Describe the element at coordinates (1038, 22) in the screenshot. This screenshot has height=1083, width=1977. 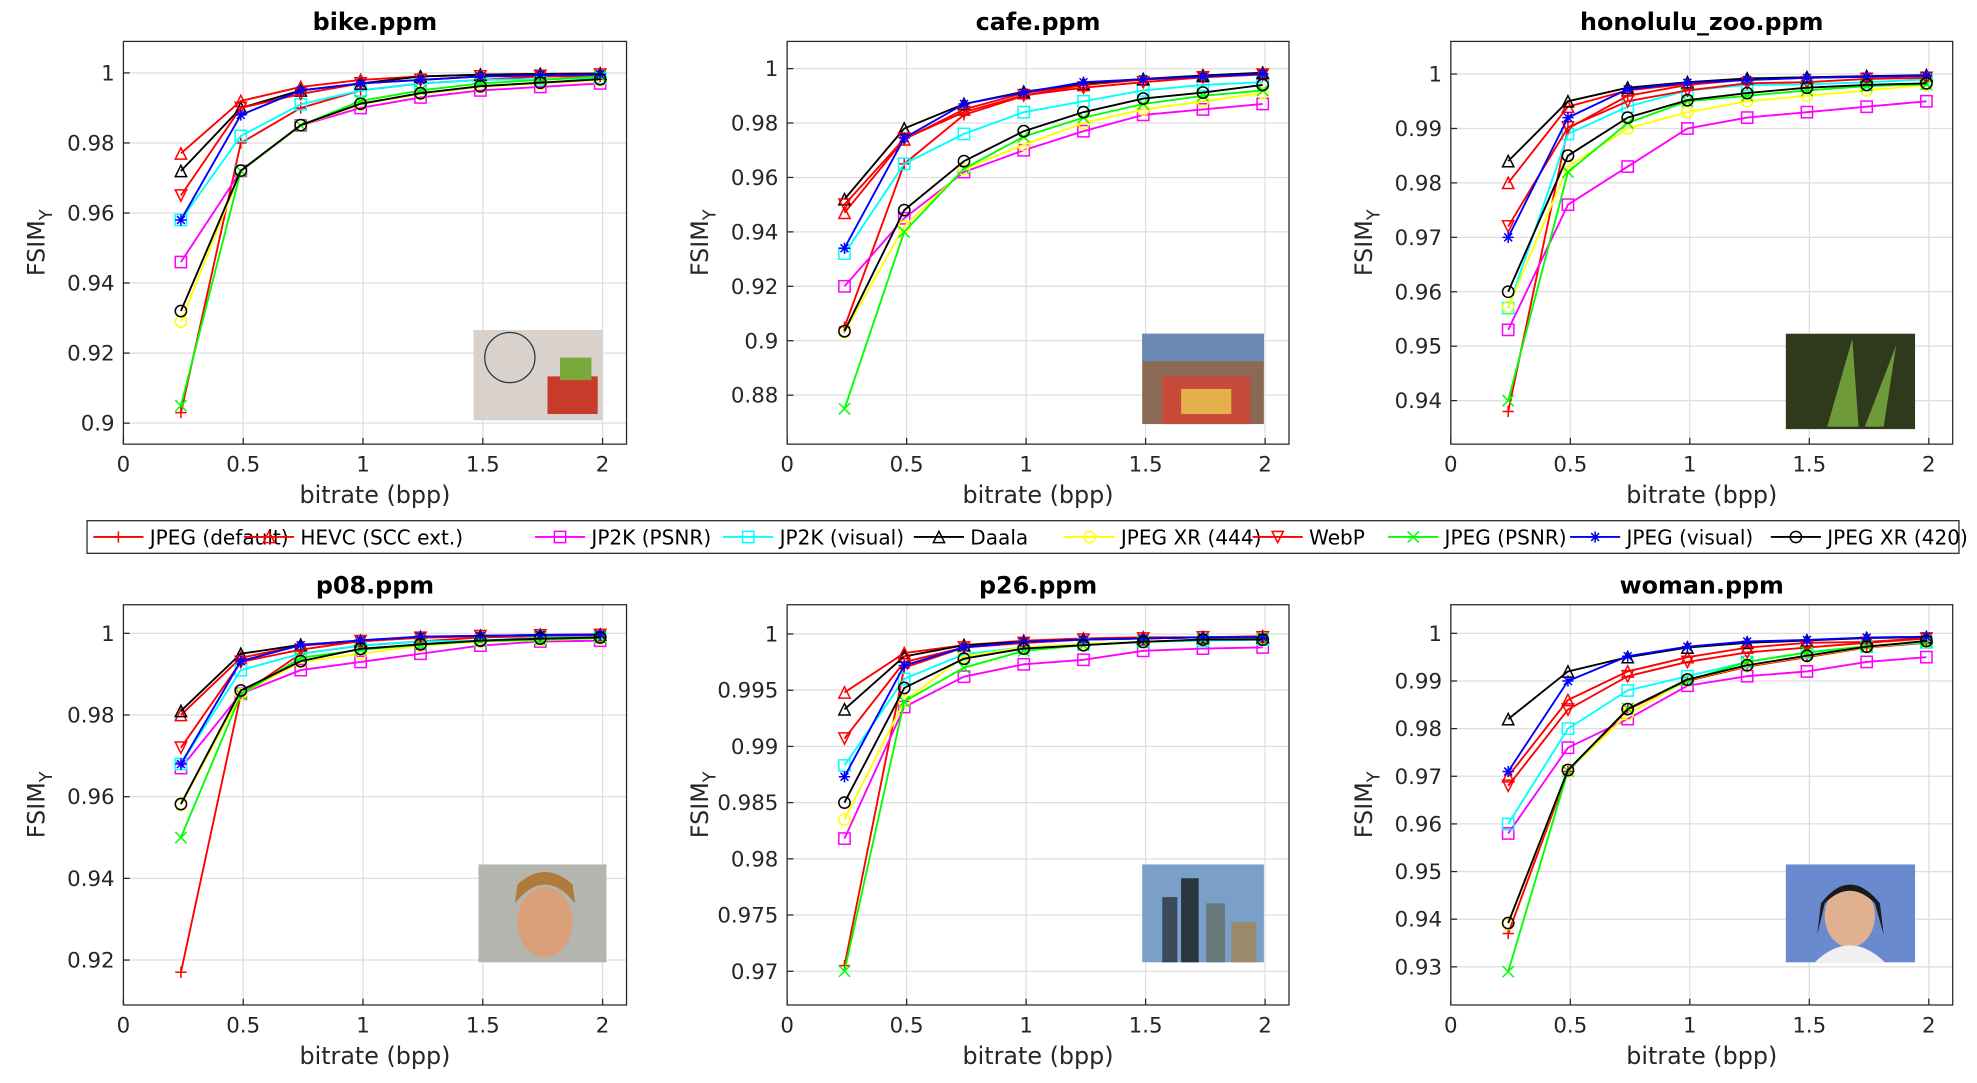
I see `chart-title: cafe.ppm` at that location.